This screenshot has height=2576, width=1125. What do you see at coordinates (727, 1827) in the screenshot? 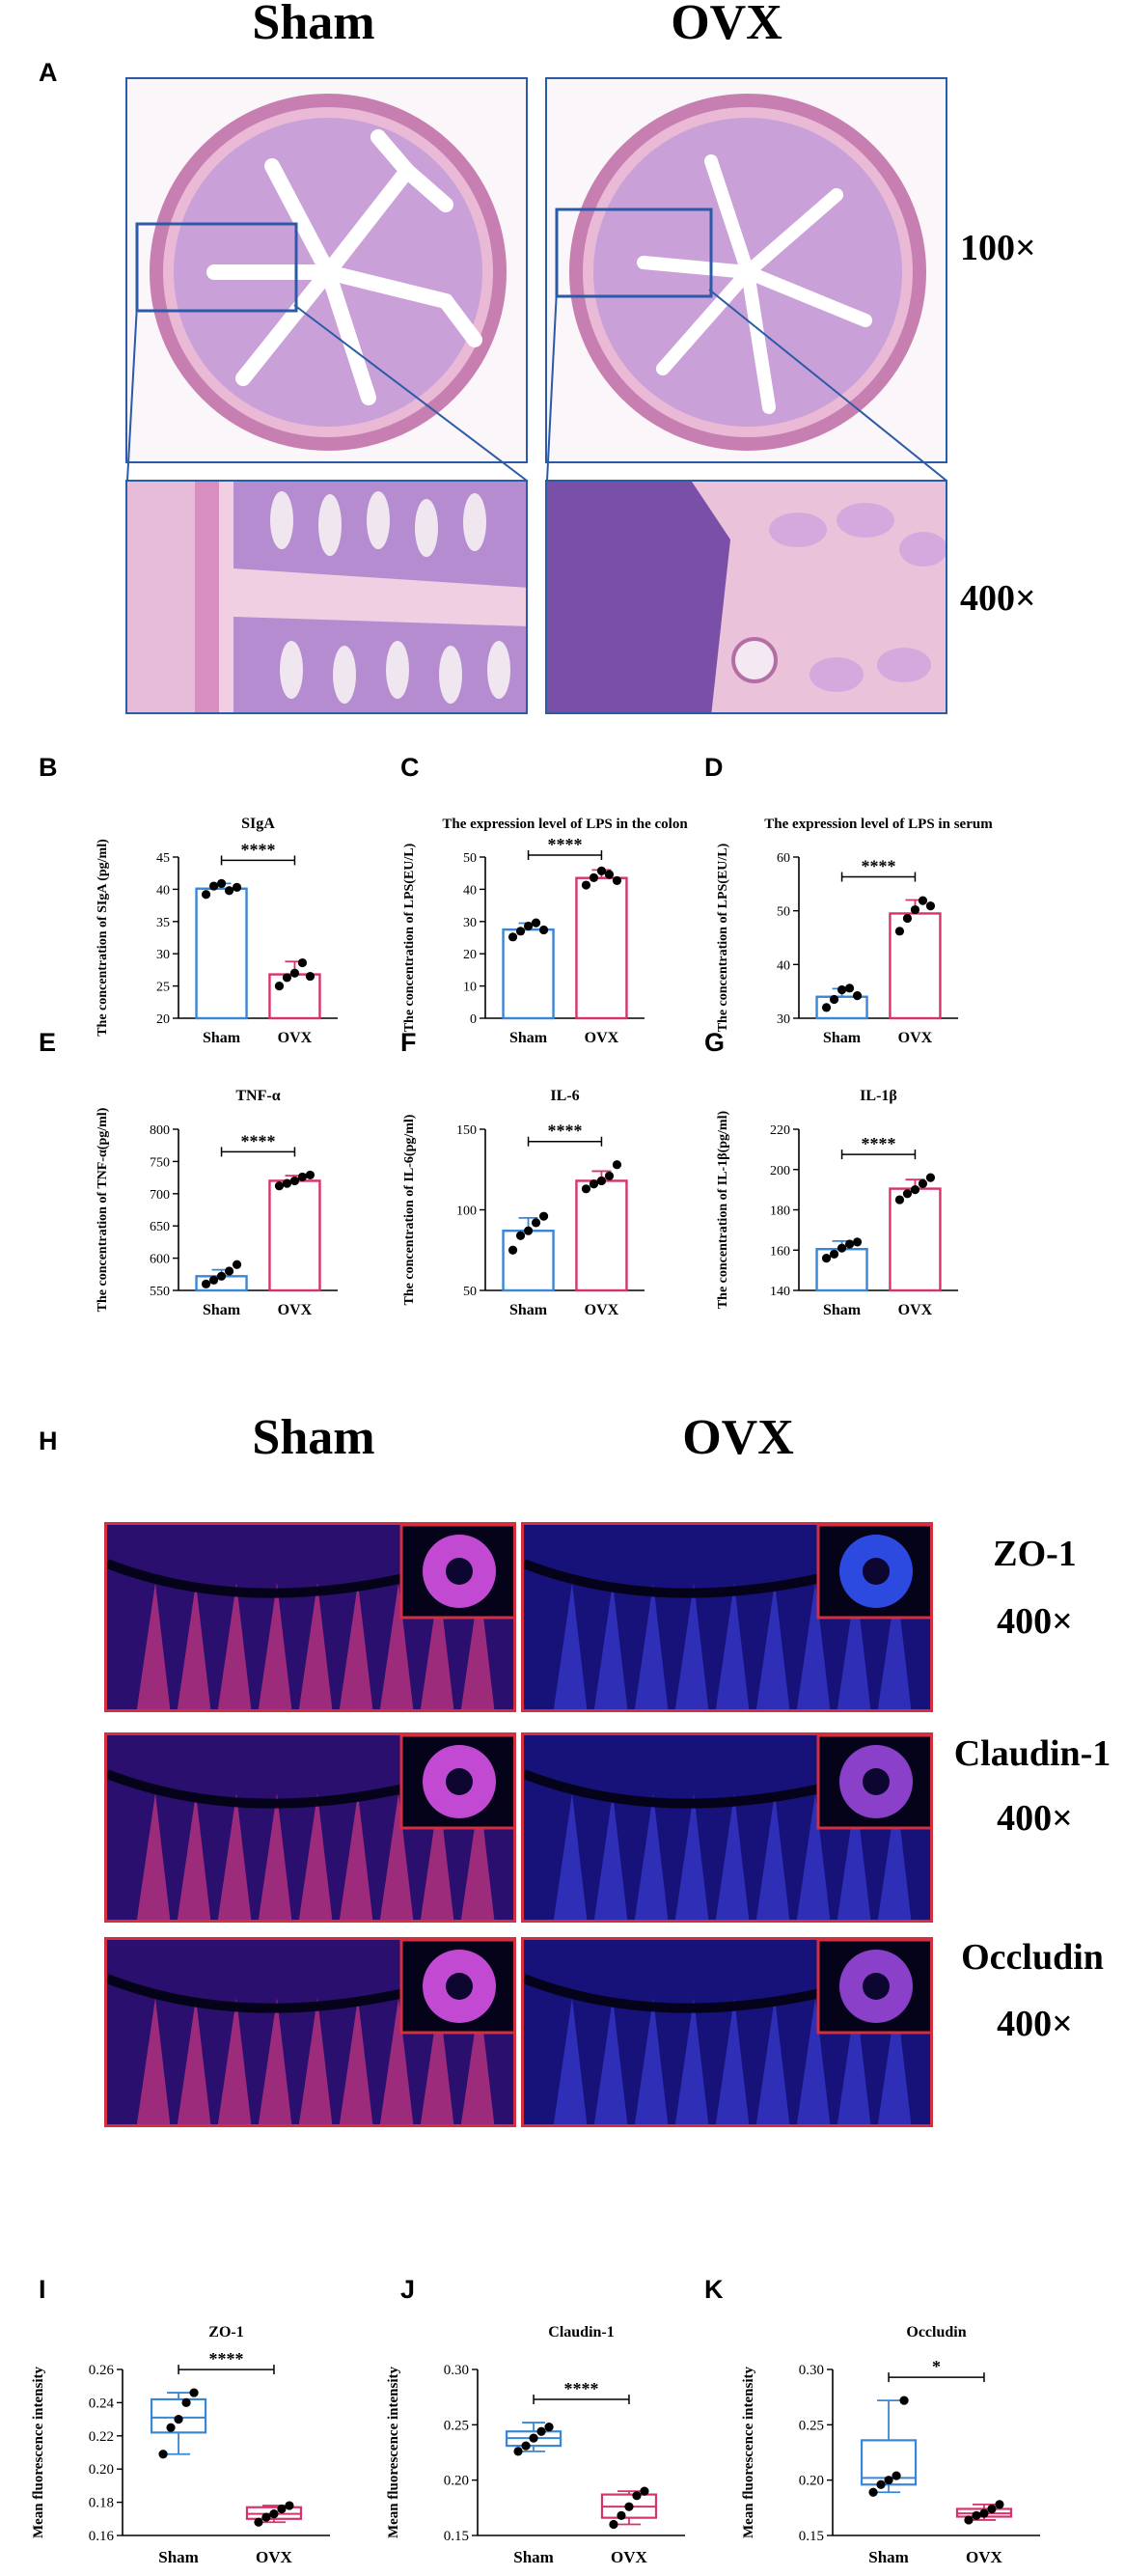
I see `if-ovx-claudin1-image` at bounding box center [727, 1827].